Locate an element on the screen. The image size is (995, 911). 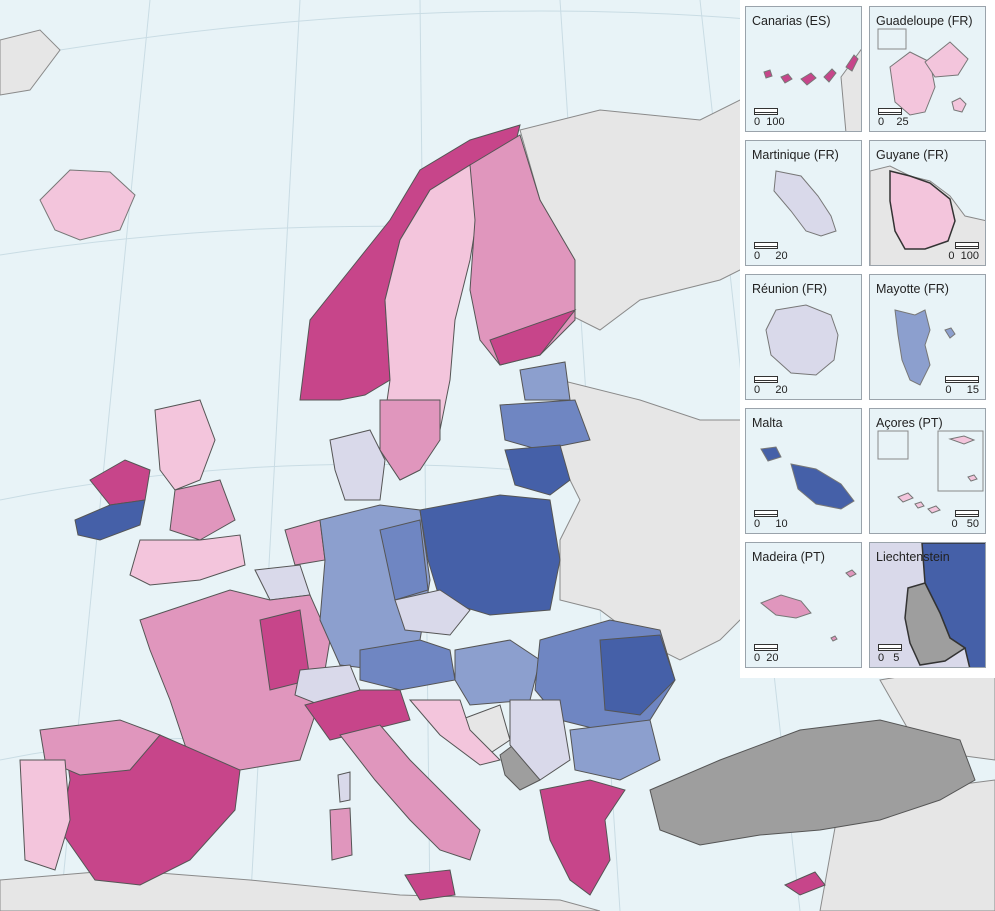
ireland-north is located at coordinates (120, 482).